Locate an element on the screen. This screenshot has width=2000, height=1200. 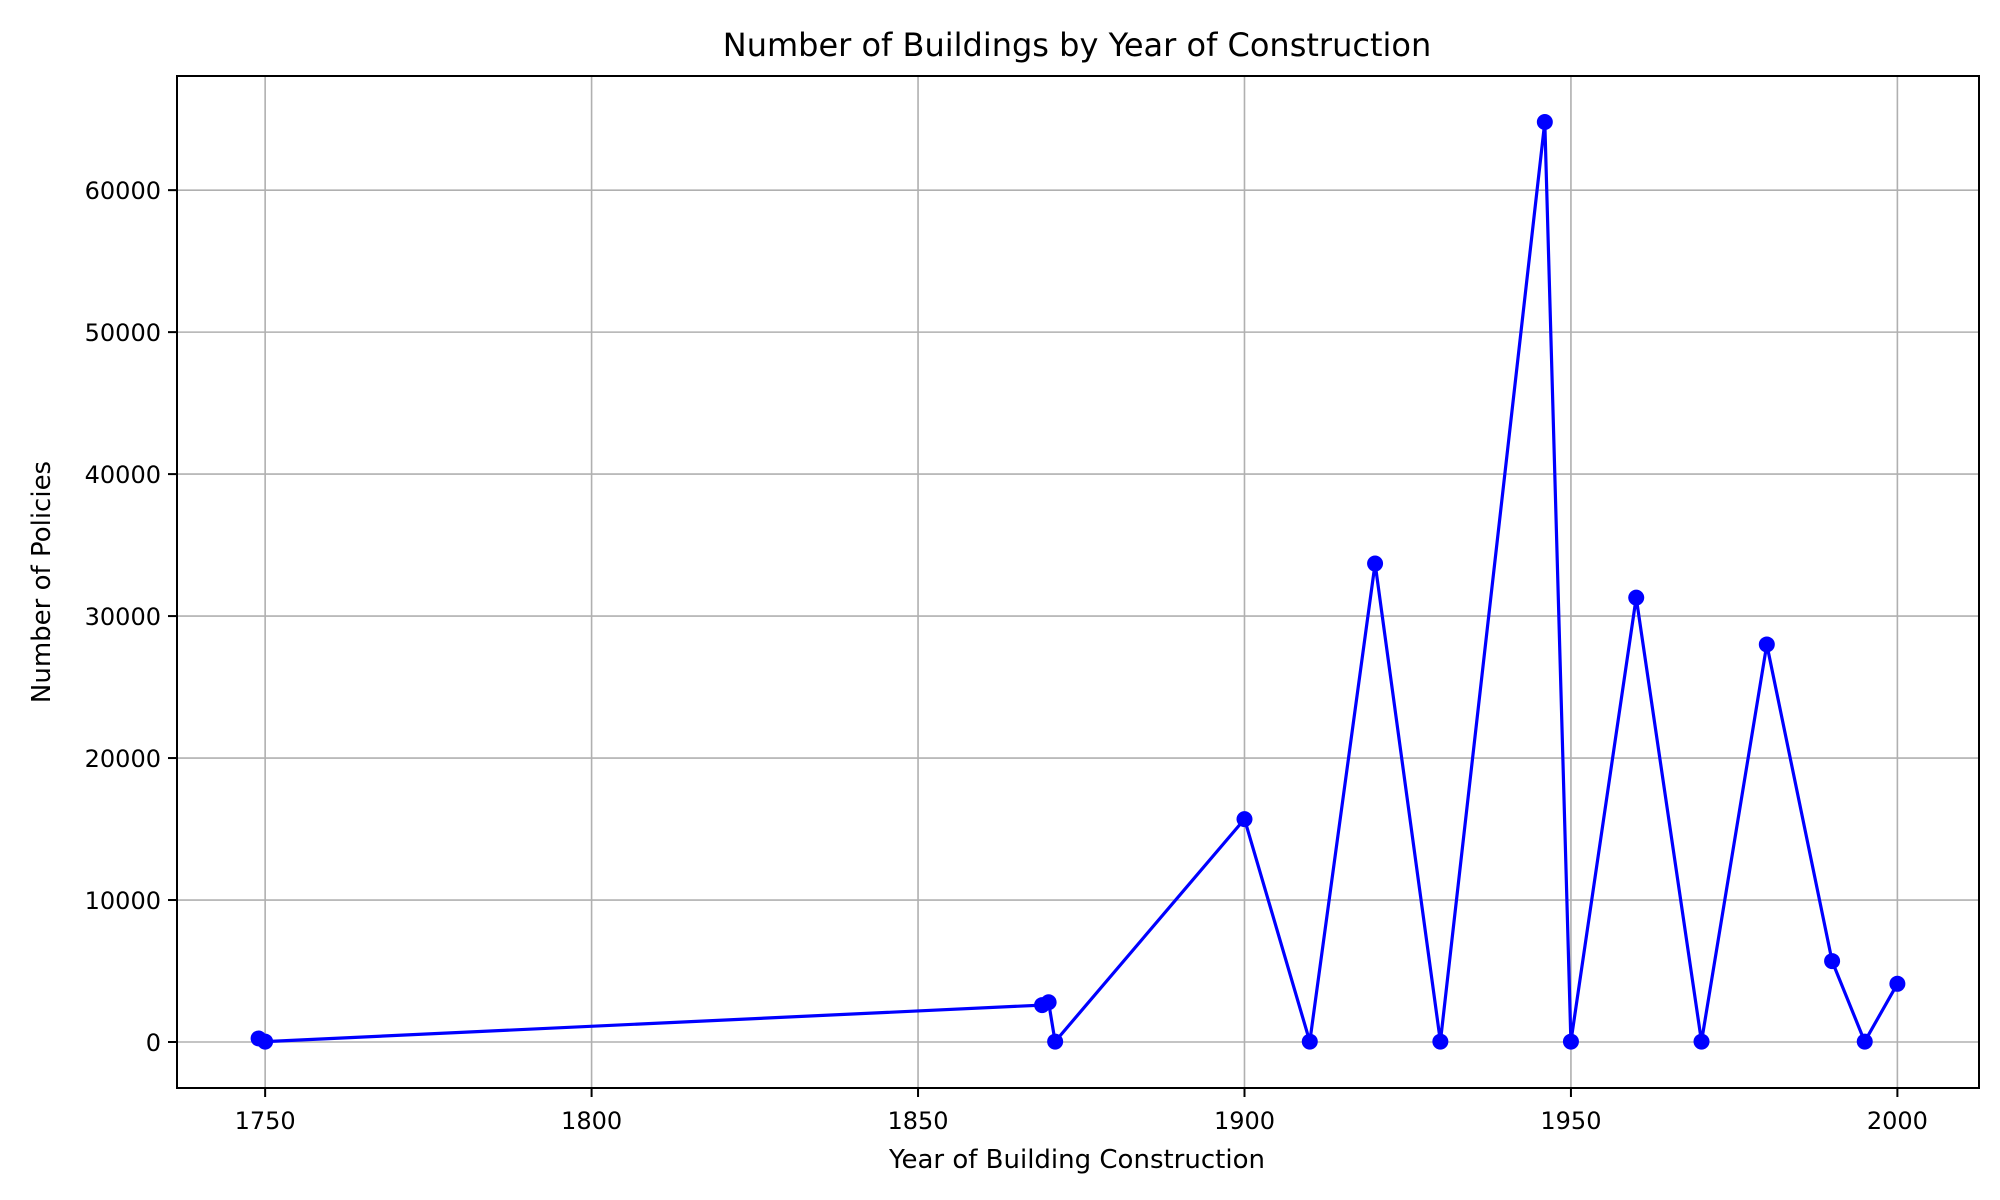
x-tick-label: 1750 is located at coordinates (265, 1121).